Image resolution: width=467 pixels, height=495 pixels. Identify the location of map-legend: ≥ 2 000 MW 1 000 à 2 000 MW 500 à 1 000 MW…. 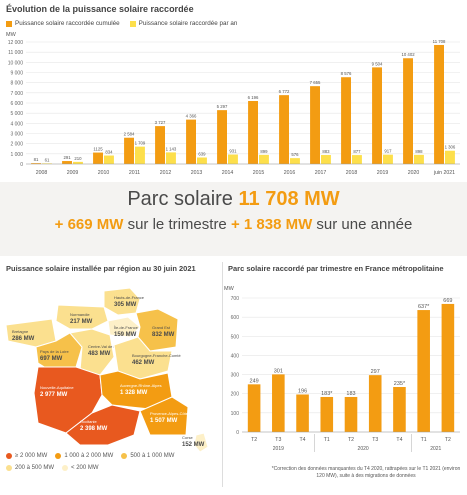
(111, 462).